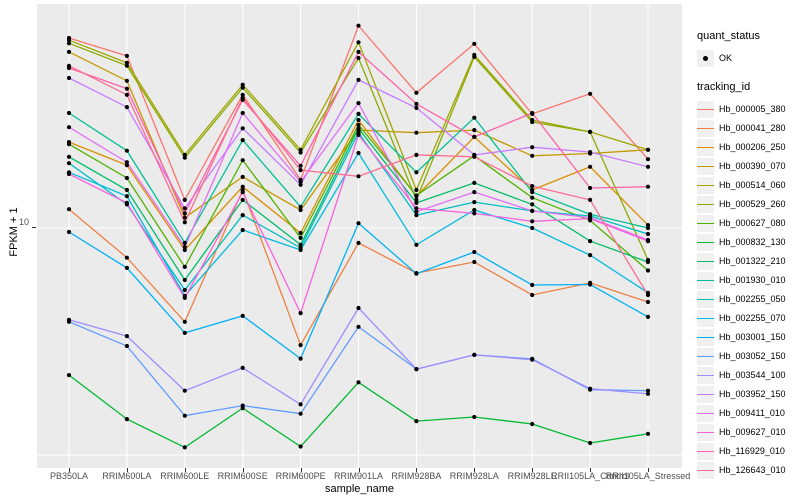 The height and width of the screenshot is (500, 800). What do you see at coordinates (747, 451) in the screenshot?
I see `legend-item-Hb_116929_010: Hb_116929_010` at bounding box center [747, 451].